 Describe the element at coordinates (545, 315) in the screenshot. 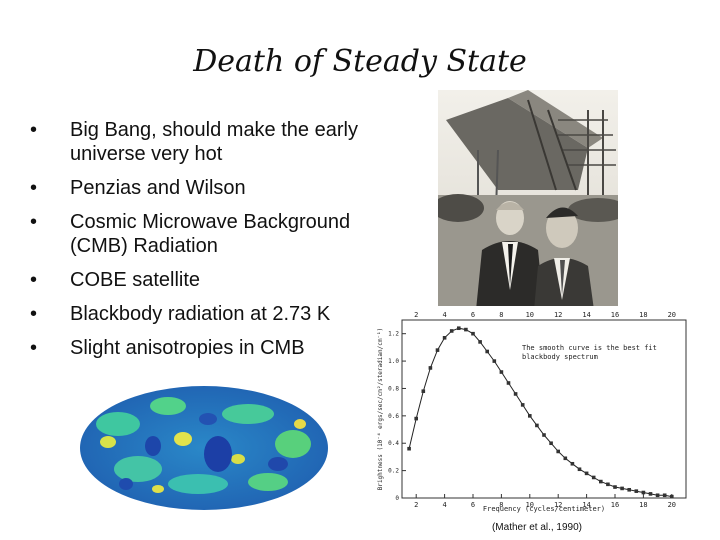

I see `x-axis-ticks-top: 2 4 6 8 10 12 14 16 18 20` at that location.